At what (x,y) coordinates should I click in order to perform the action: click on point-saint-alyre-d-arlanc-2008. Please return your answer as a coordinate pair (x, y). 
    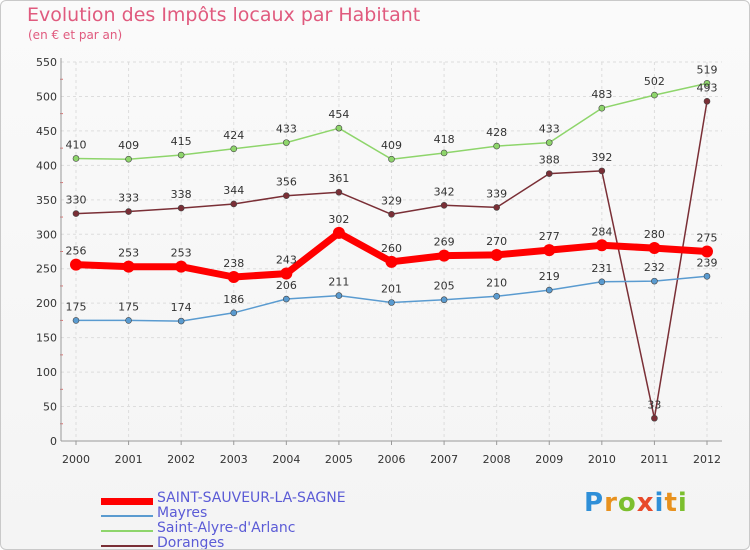
    Looking at the image, I should click on (496, 146).